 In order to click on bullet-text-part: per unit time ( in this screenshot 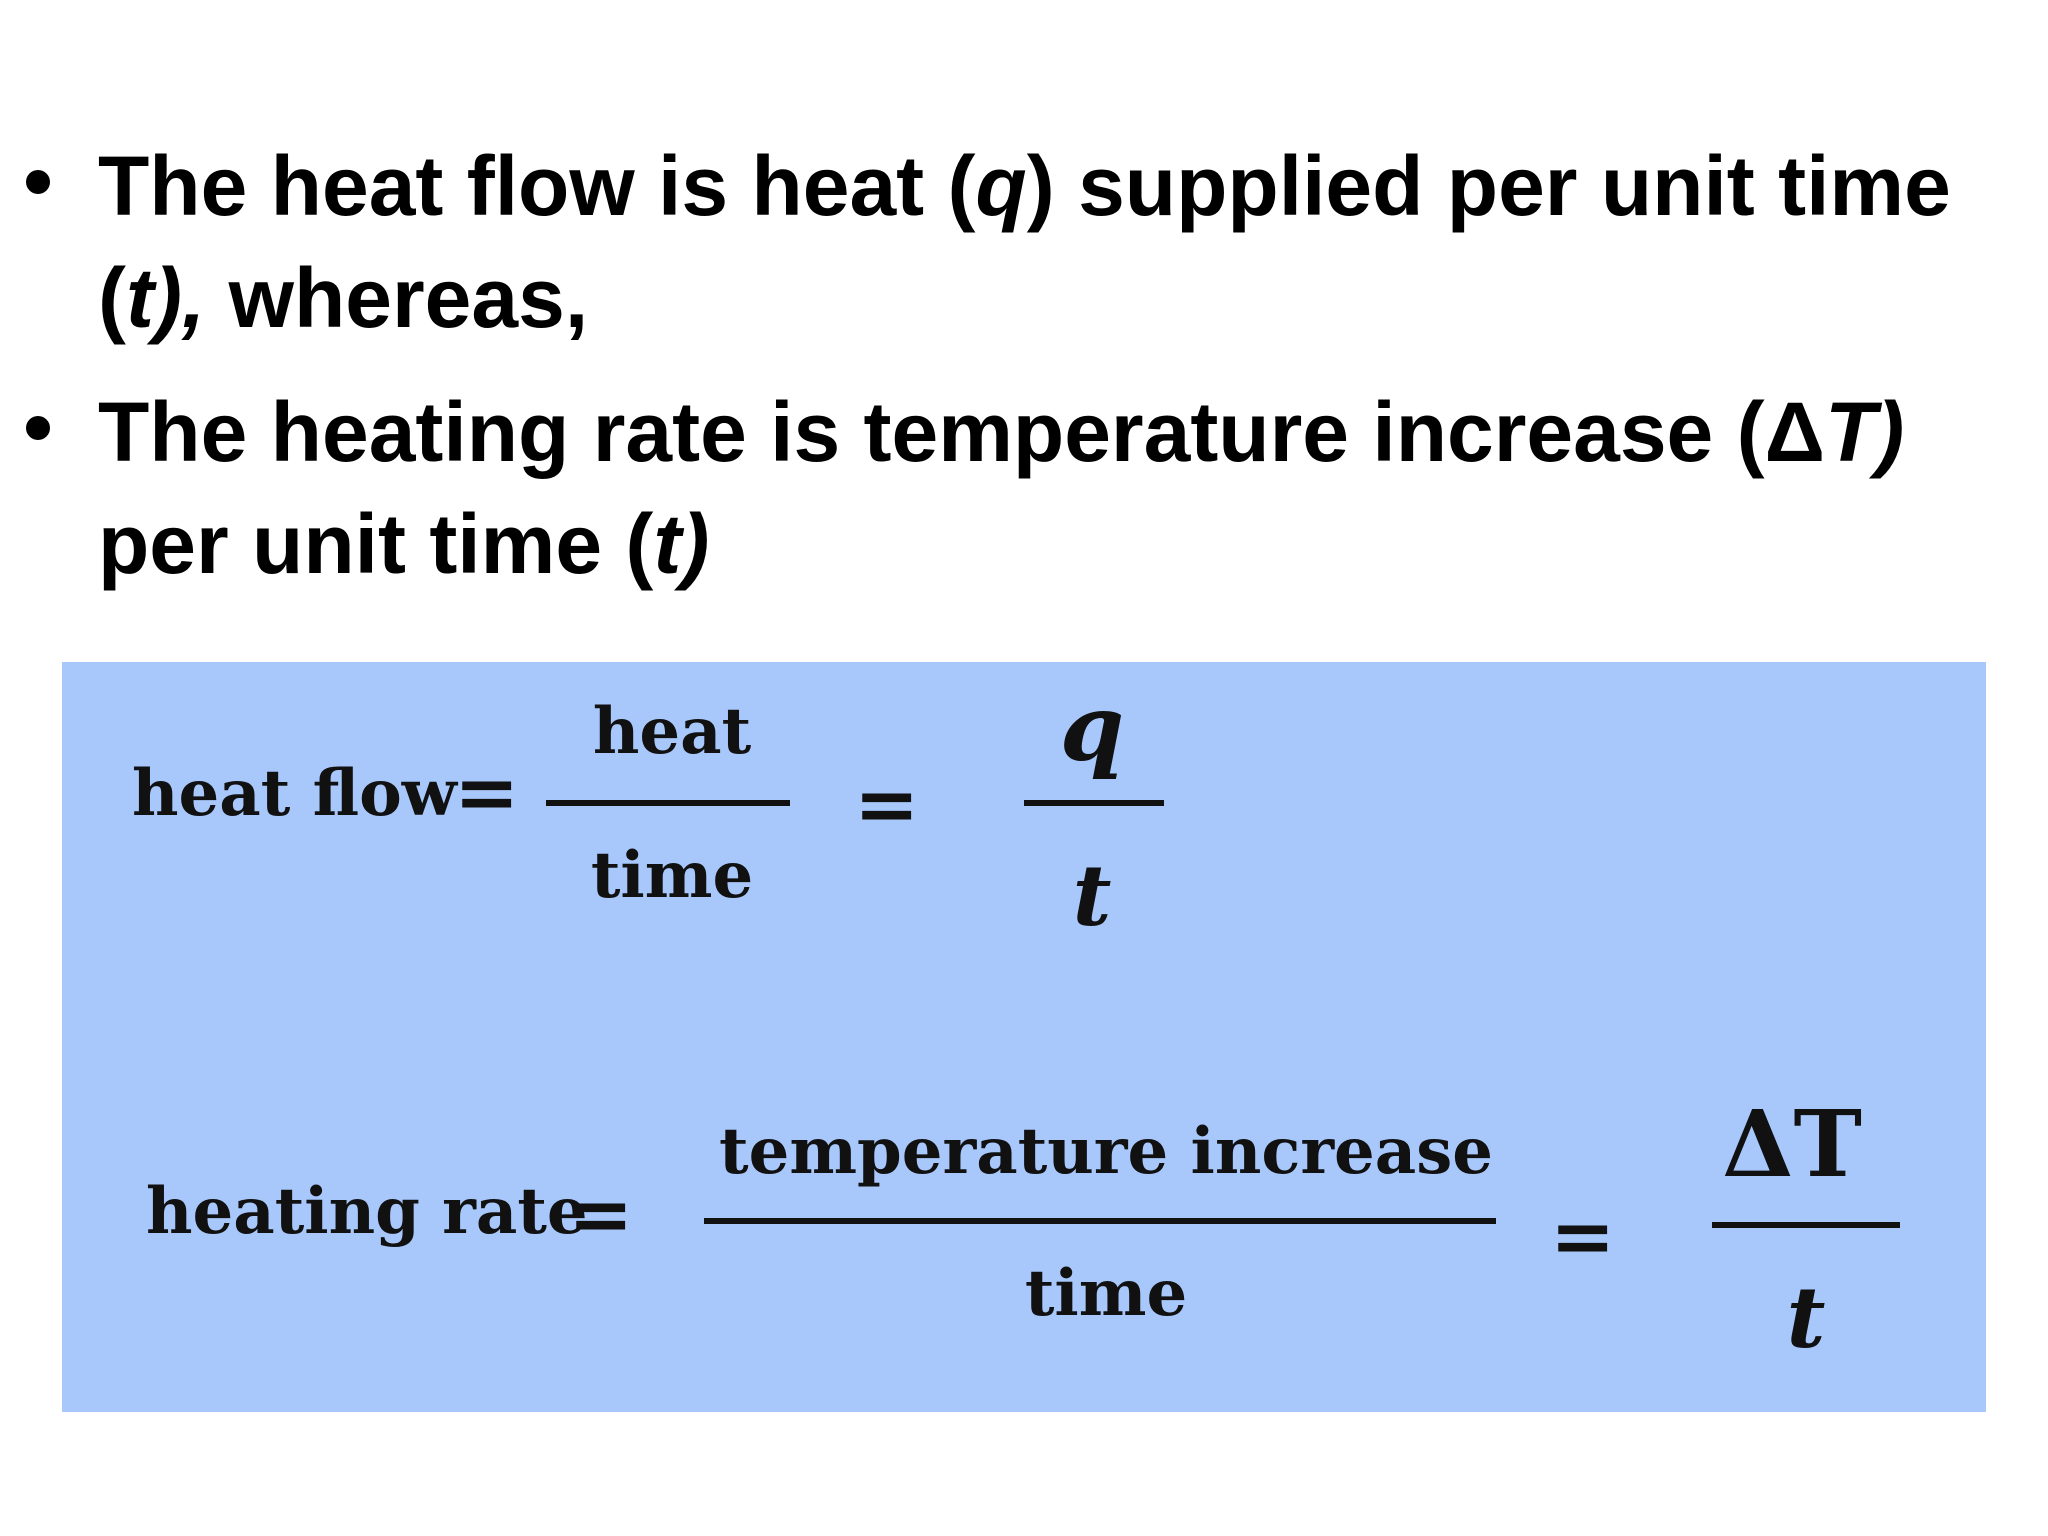, I will do `click(376, 544)`.